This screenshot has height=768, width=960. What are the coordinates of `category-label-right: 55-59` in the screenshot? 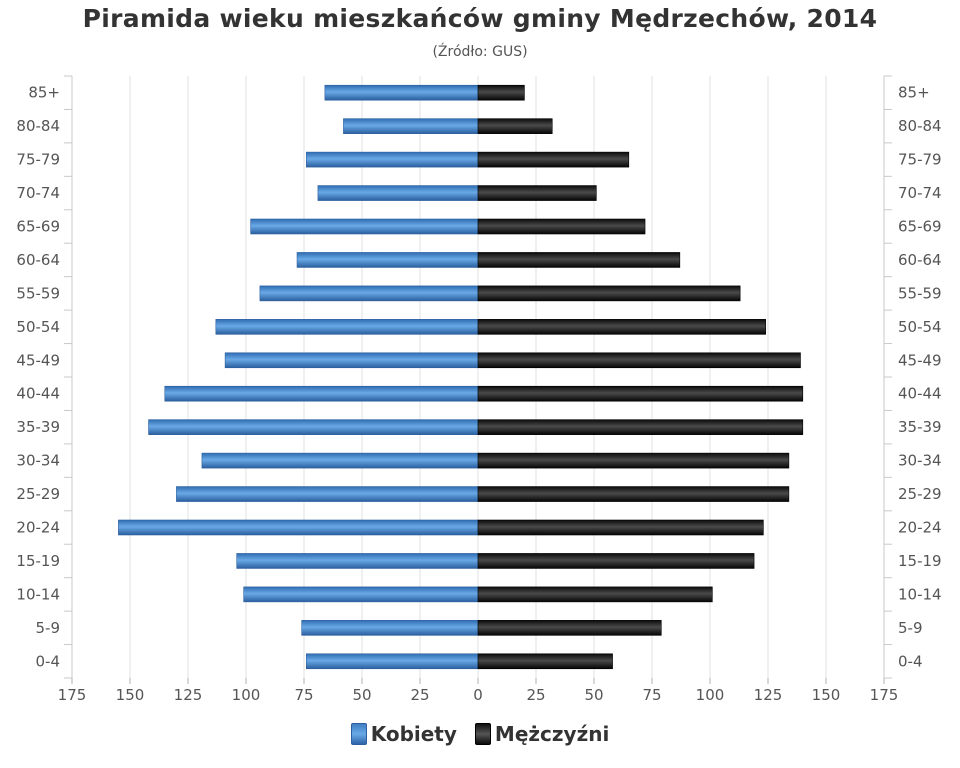 It's located at (920, 293).